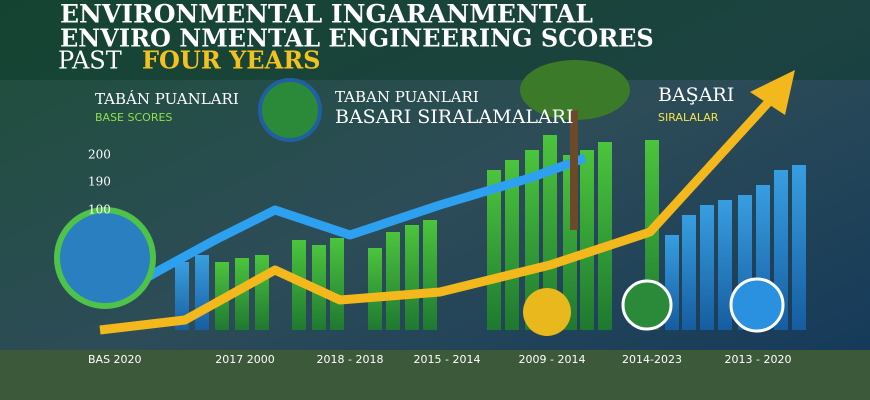  Describe the element at coordinates (647, 305) in the screenshot. I see `eco-icon` at that location.